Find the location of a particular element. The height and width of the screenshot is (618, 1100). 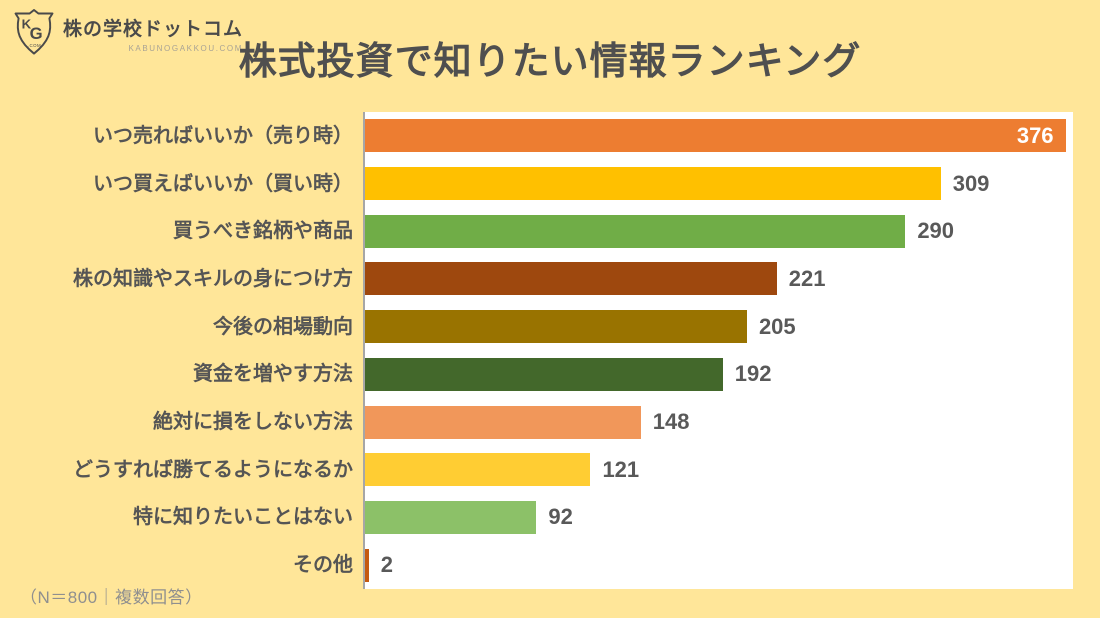

bar-area: 309 is located at coordinates (719, 184).